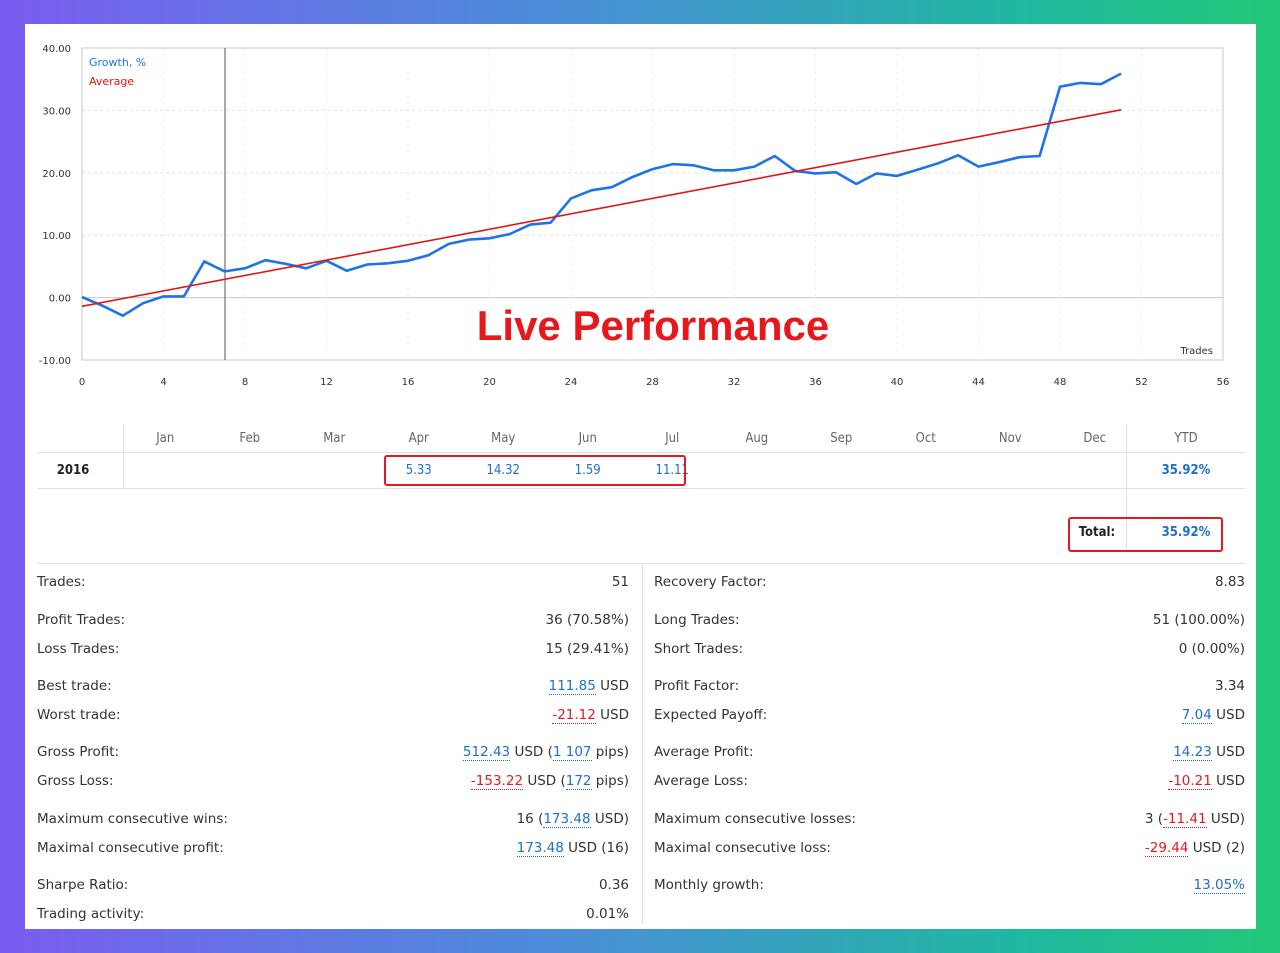 This screenshot has width=1280, height=953. I want to click on stat-label: Maximum consecutive losses:, so click(755, 819).